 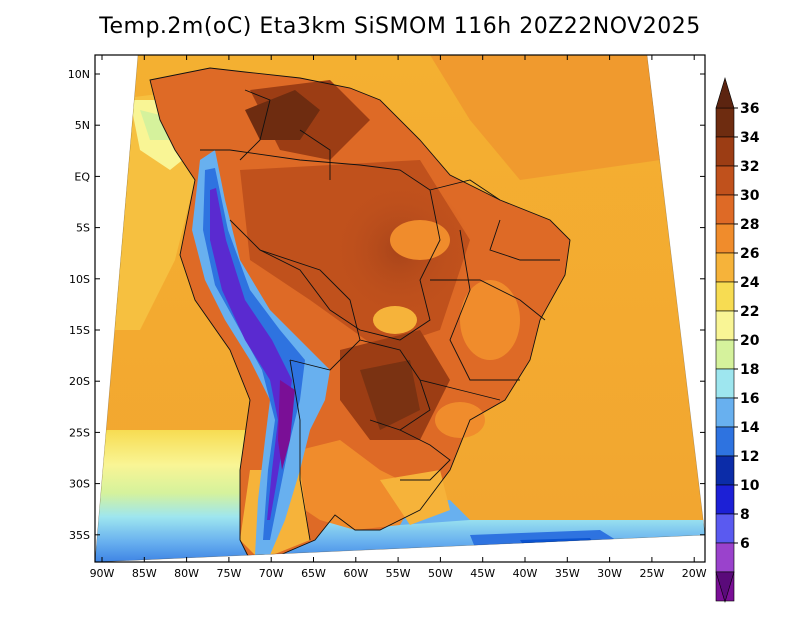 I want to click on lon-tick-label: 35W, so click(x=567, y=573).